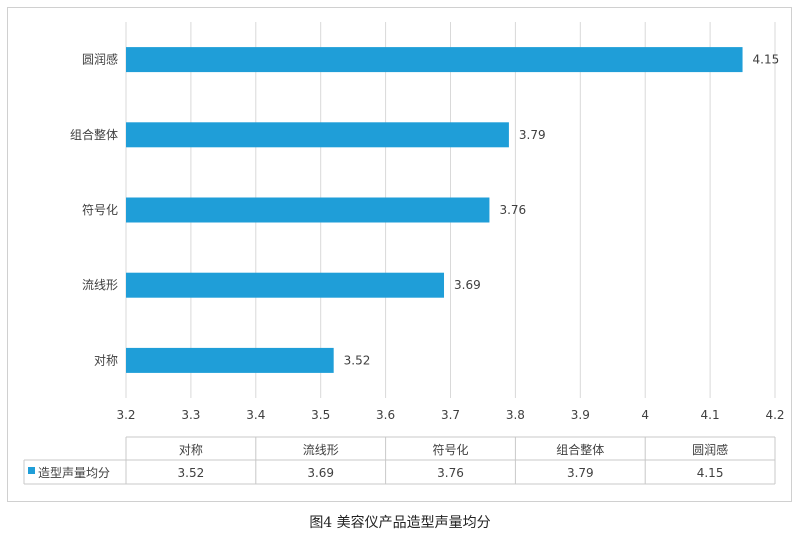 The width and height of the screenshot is (800, 548). I want to click on table-value-cell: 3.76, so click(450, 473).